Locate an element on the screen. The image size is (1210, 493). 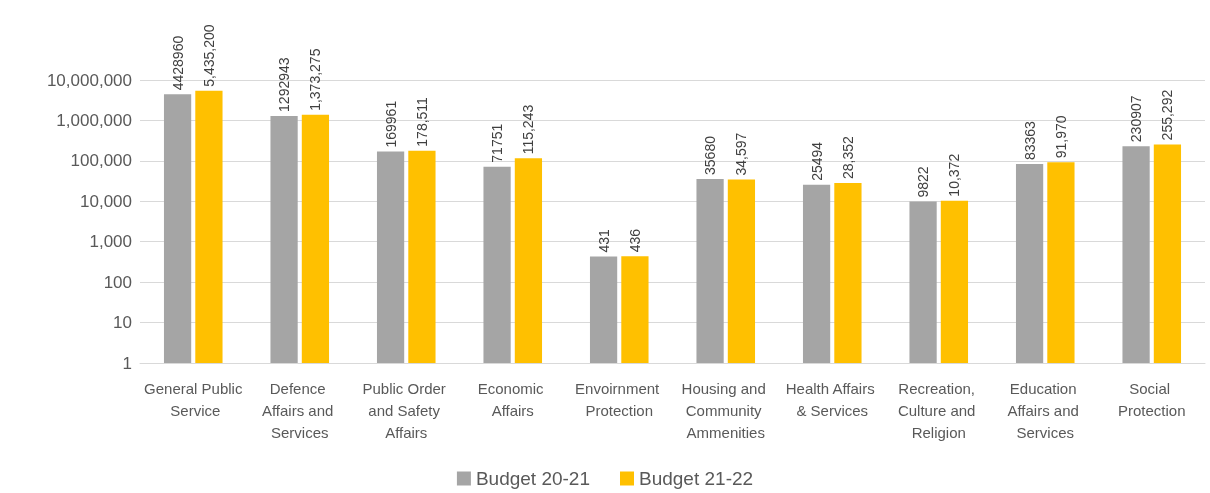
y-tick-label: 1,000 is located at coordinates (110, 242).